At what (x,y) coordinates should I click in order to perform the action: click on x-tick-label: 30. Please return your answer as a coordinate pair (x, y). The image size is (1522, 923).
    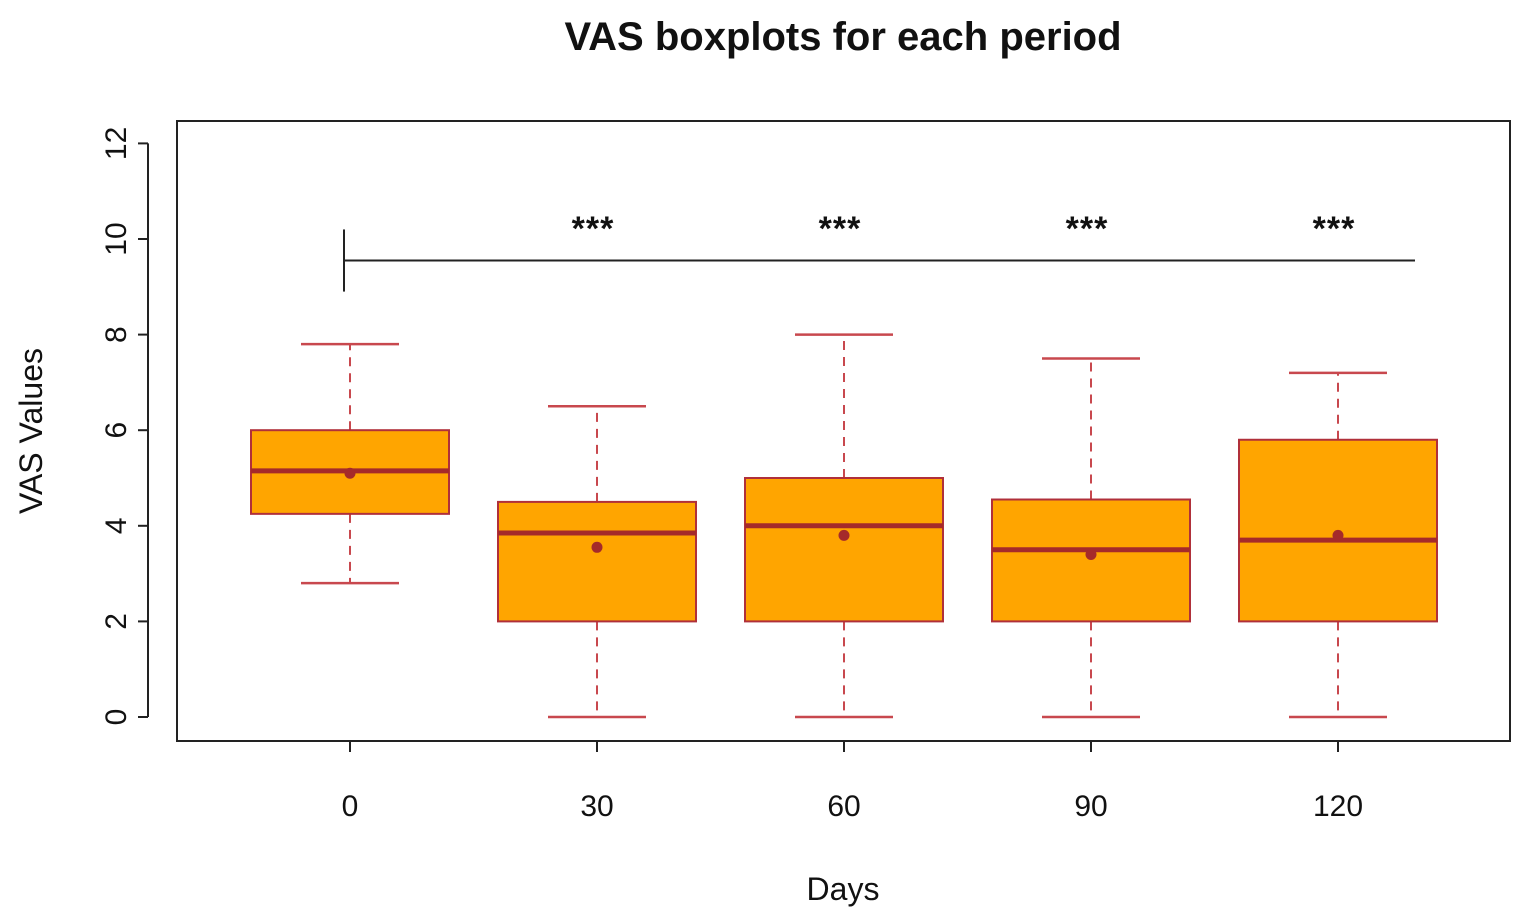
    Looking at the image, I should click on (596, 806).